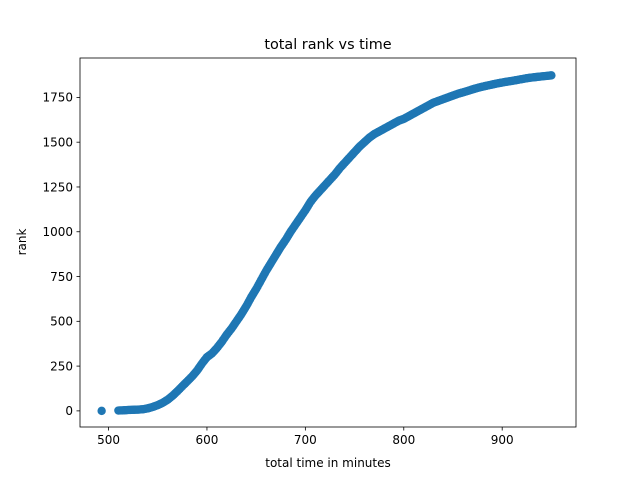 Image resolution: width=640 pixels, height=480 pixels. What do you see at coordinates (305, 440) in the screenshot?
I see `x-tick-label: 700` at bounding box center [305, 440].